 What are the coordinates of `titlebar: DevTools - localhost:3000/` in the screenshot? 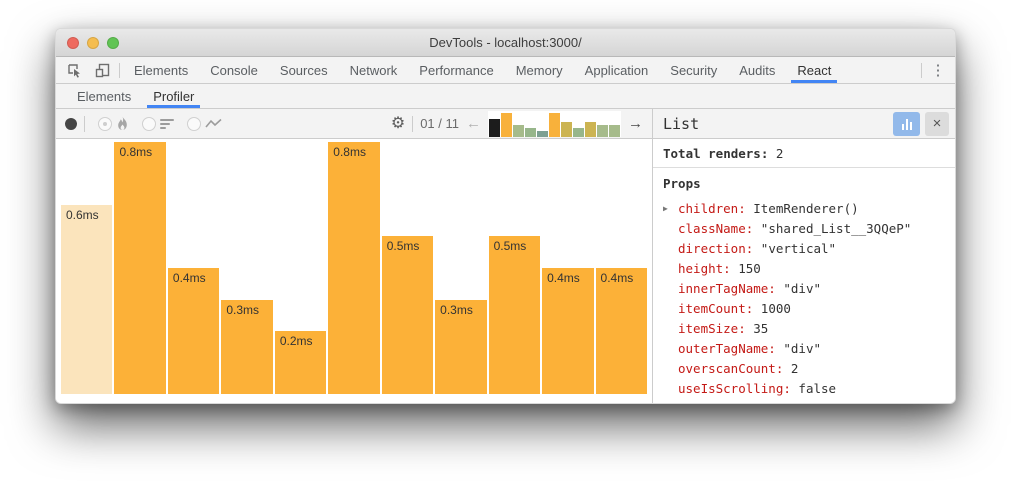 It's located at (505, 43).